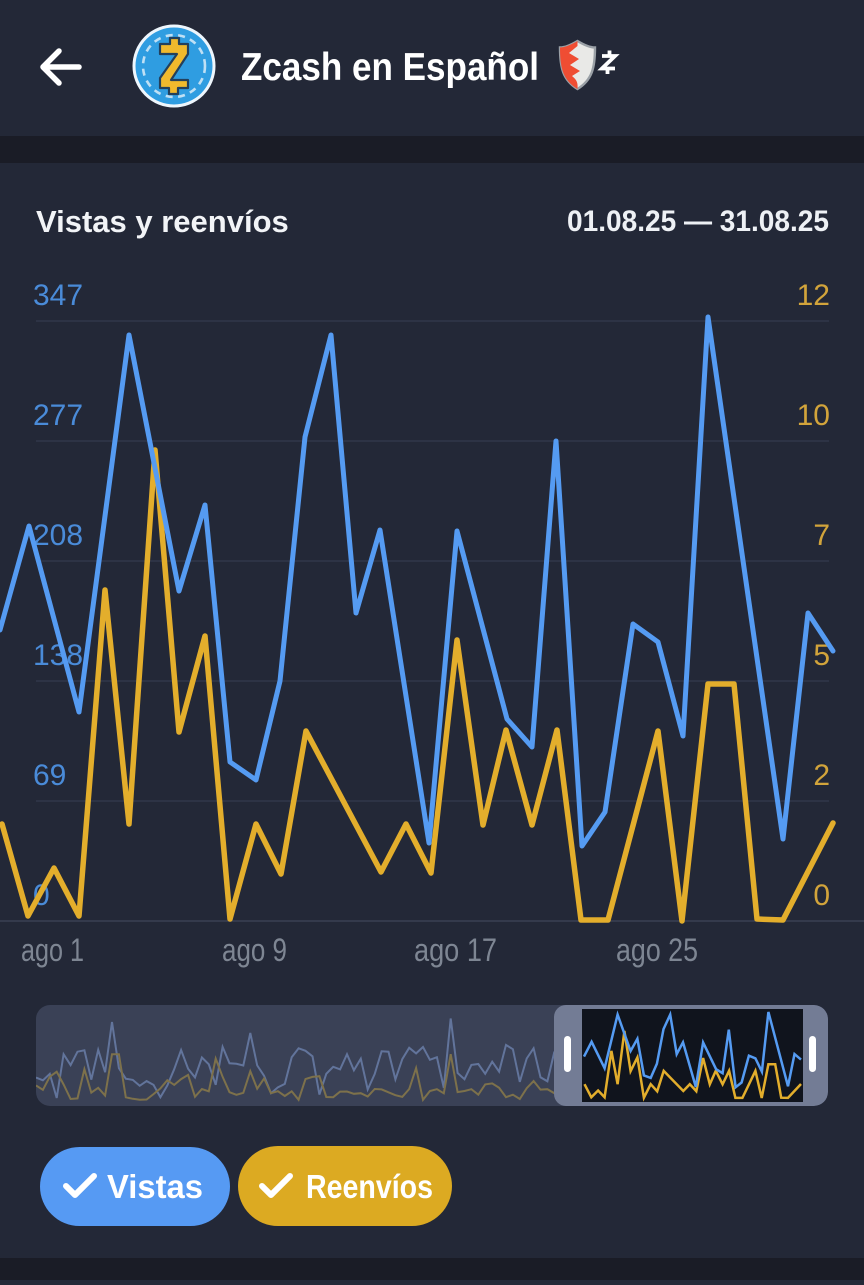 This screenshot has height=1285, width=864. Describe the element at coordinates (813, 295) in the screenshot. I see `svg-text: 12` at that location.